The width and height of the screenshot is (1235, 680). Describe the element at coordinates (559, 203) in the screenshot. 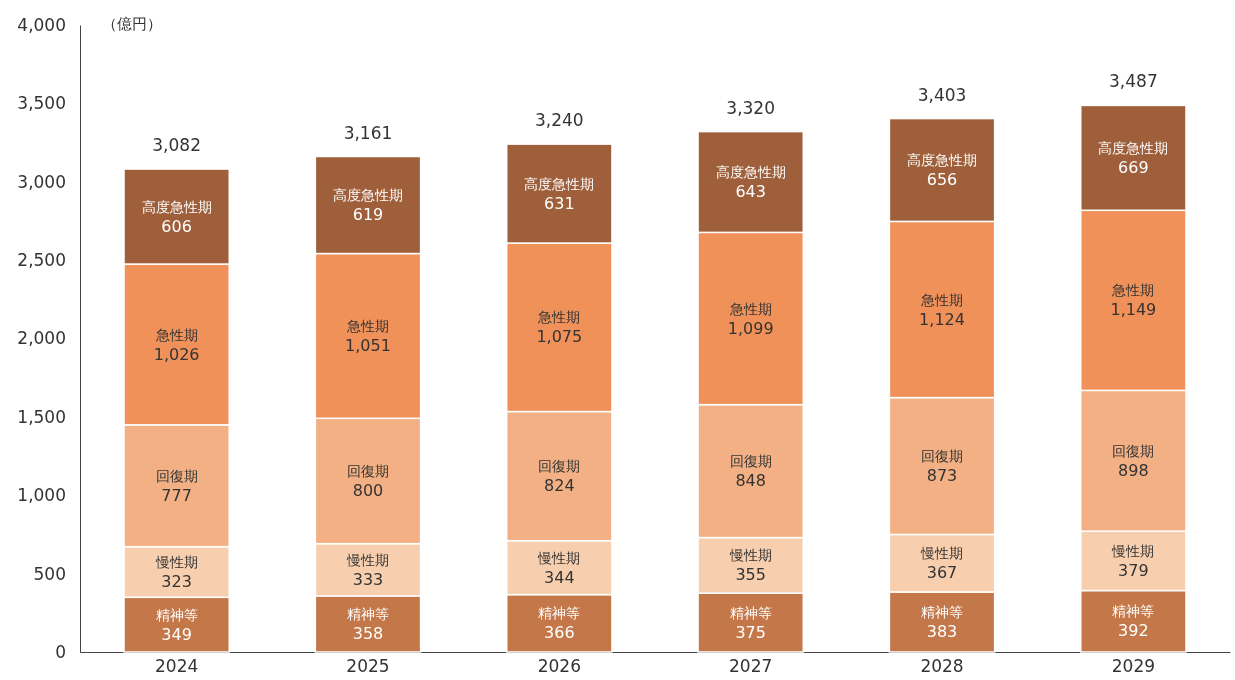

I see `data-label: 631` at that location.